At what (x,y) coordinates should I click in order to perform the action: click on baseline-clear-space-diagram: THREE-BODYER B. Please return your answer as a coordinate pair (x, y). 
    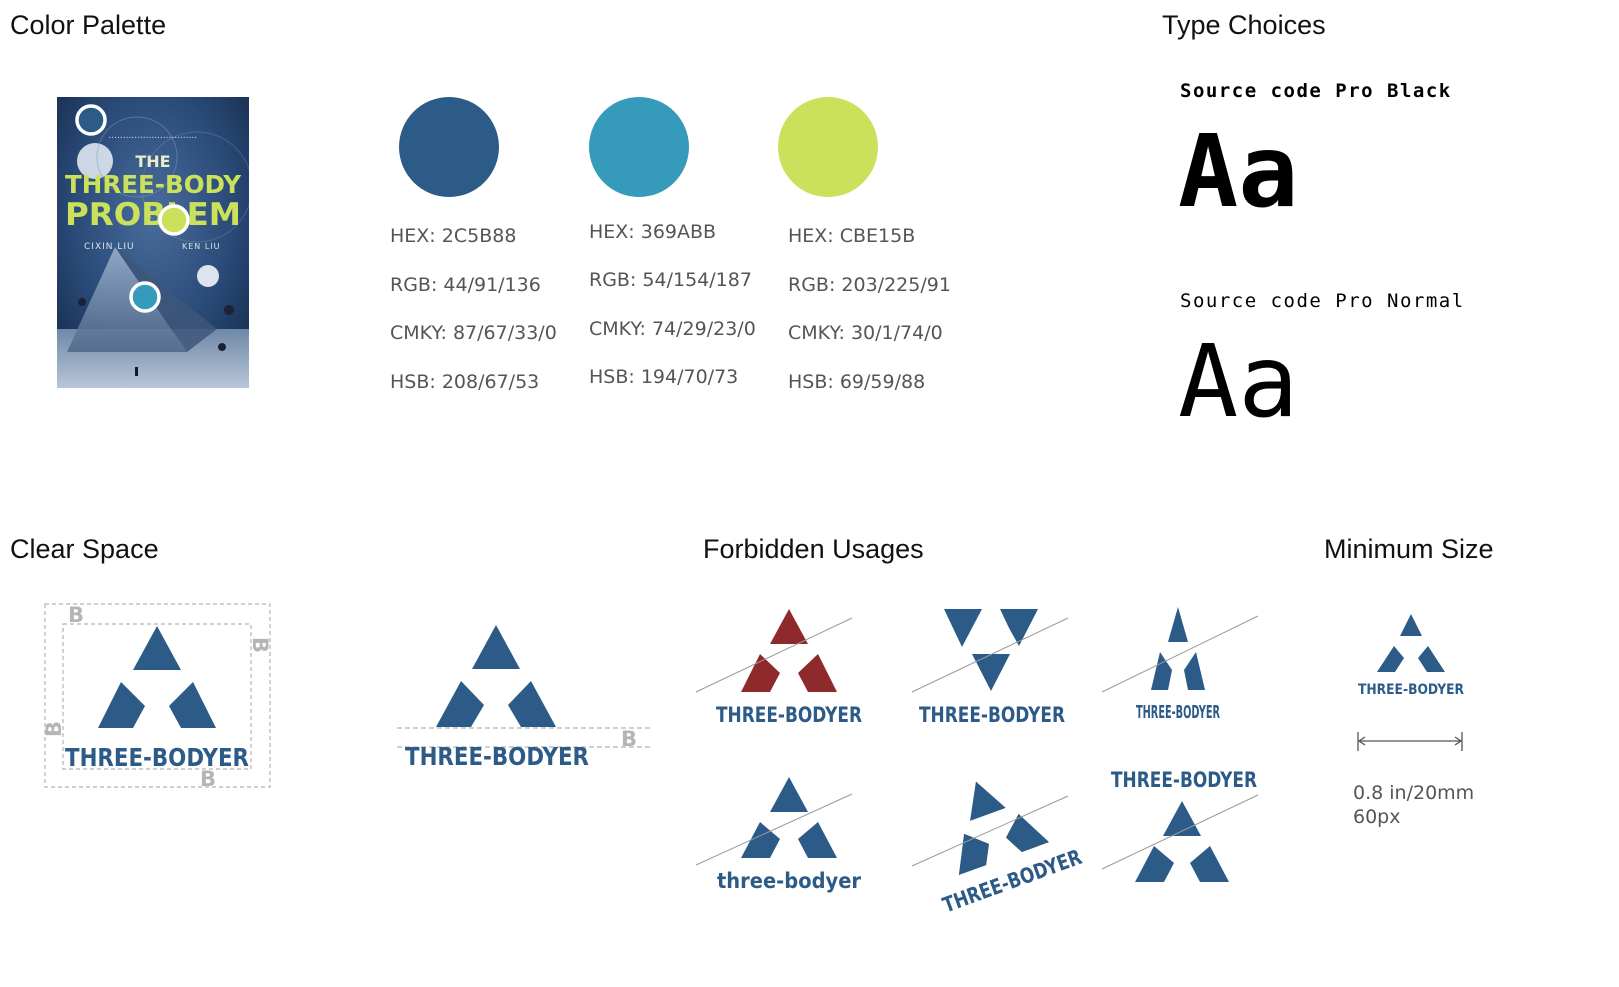
    Looking at the image, I should click on (524, 698).